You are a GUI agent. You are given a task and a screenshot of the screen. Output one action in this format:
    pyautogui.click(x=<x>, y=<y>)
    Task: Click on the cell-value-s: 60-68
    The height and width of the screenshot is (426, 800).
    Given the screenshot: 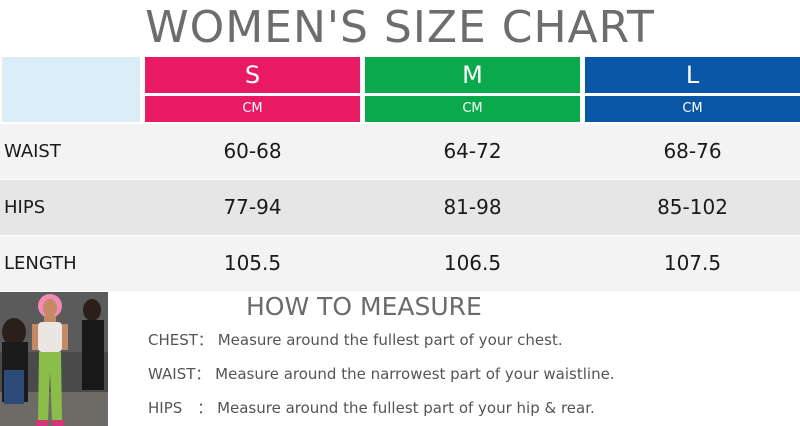 What is the action you would take?
    pyautogui.click(x=252, y=151)
    